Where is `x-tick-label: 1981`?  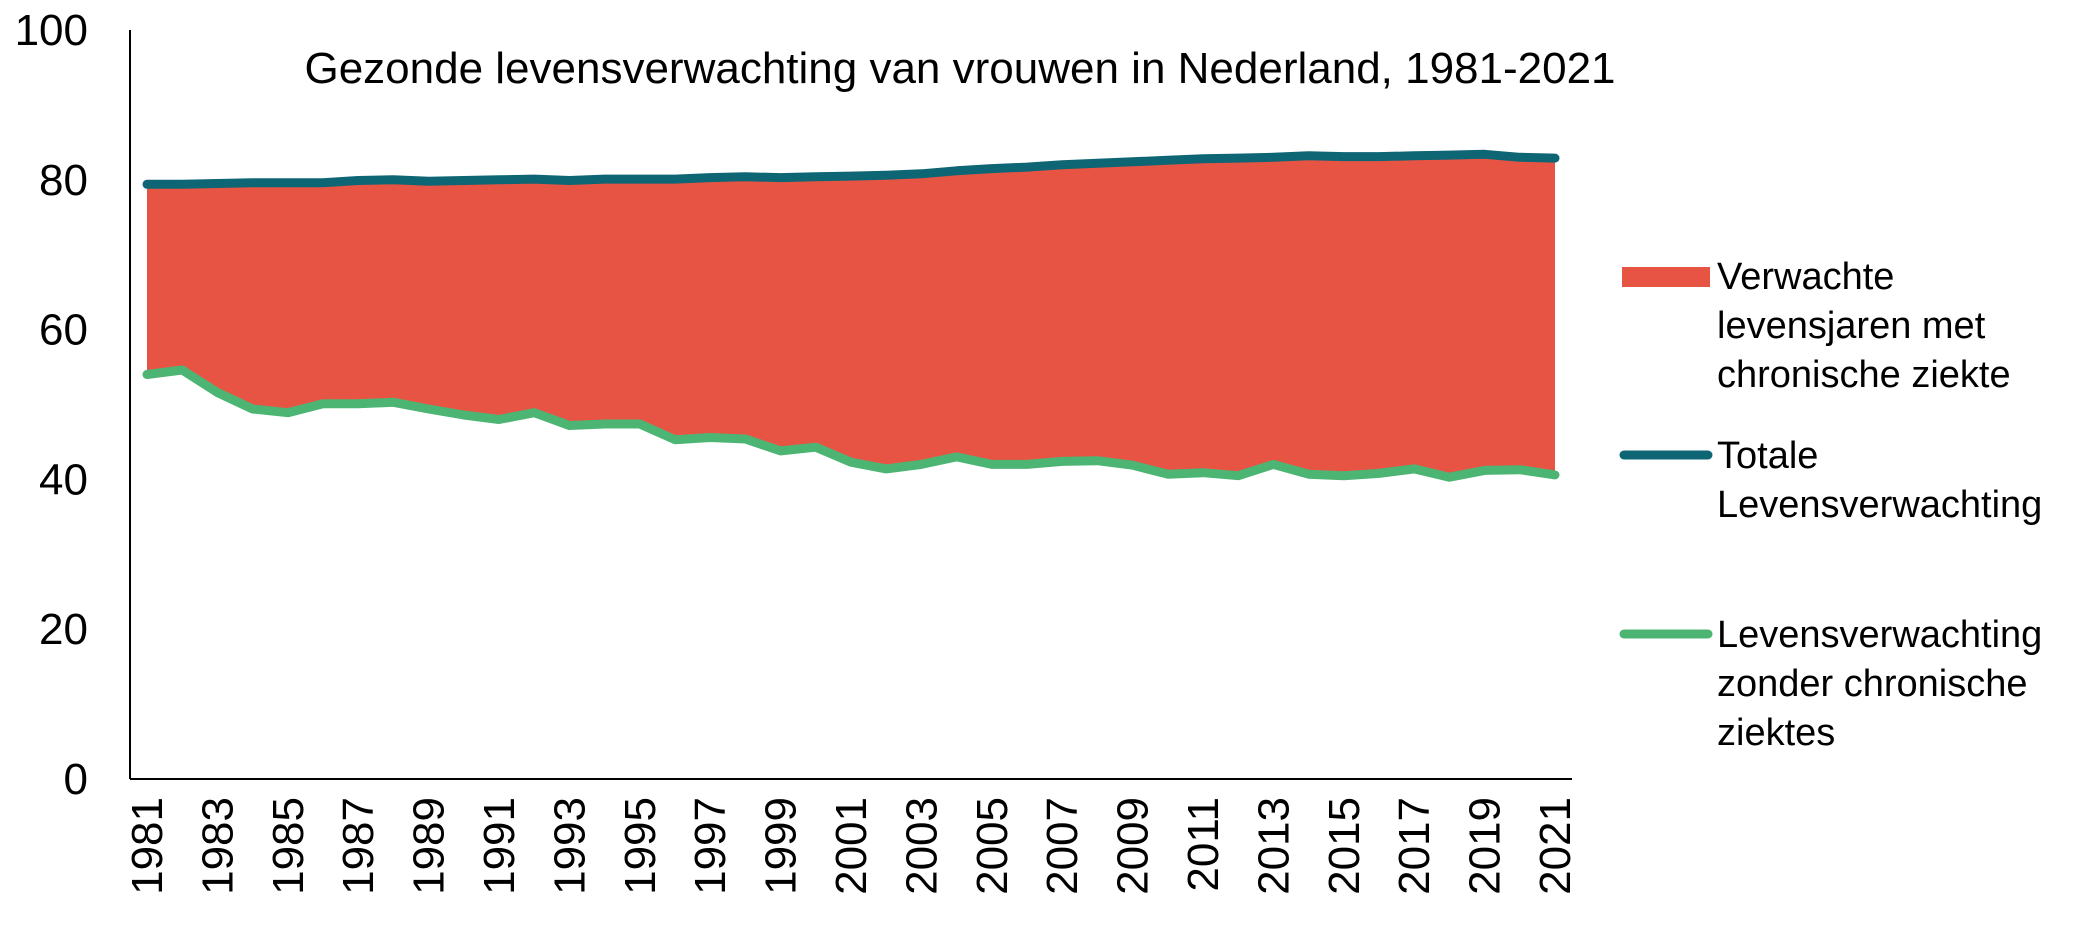
x-tick-label: 1981 is located at coordinates (147, 846).